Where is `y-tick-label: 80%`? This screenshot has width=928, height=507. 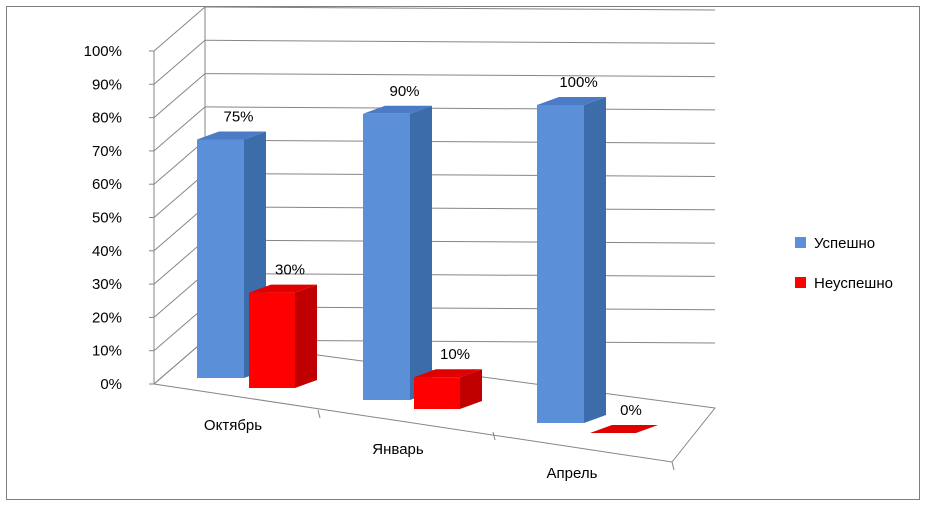
y-tick-label: 80% is located at coordinates (107, 118).